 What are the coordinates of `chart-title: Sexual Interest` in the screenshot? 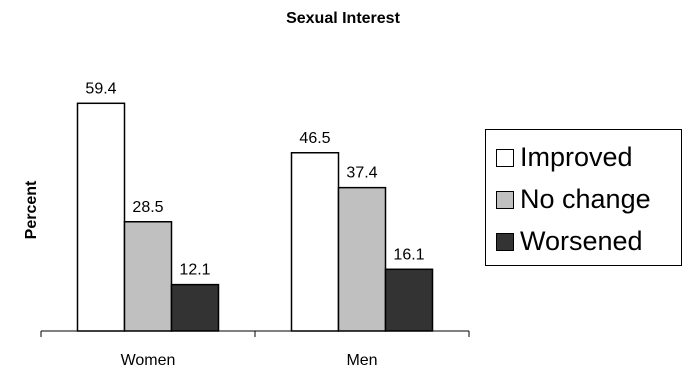 It's located at (343, 18).